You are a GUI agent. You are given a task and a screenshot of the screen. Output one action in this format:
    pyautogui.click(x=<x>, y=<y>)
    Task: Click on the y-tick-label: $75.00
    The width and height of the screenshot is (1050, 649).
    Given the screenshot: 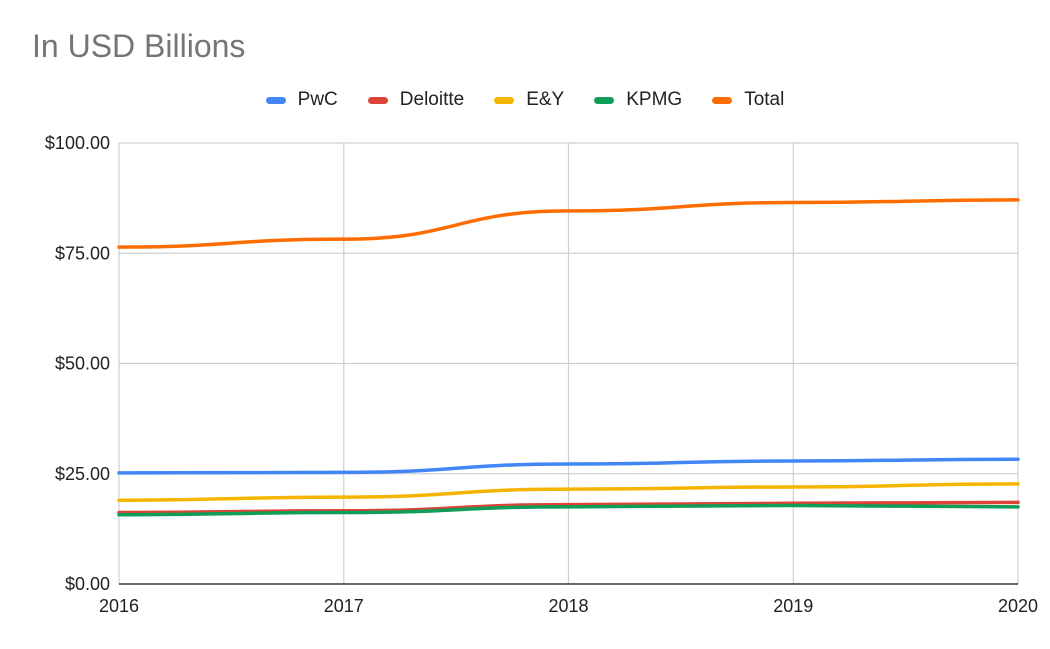 What is the action you would take?
    pyautogui.click(x=82, y=253)
    